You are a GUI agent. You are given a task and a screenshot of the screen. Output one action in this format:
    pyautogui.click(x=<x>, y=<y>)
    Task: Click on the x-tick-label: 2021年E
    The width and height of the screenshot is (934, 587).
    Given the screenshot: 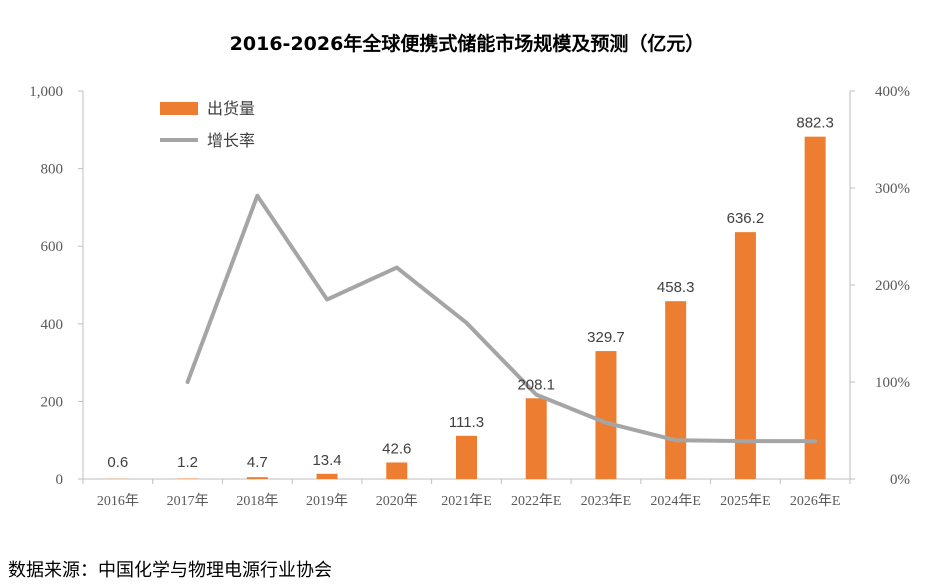 What is the action you would take?
    pyautogui.click(x=466, y=501)
    